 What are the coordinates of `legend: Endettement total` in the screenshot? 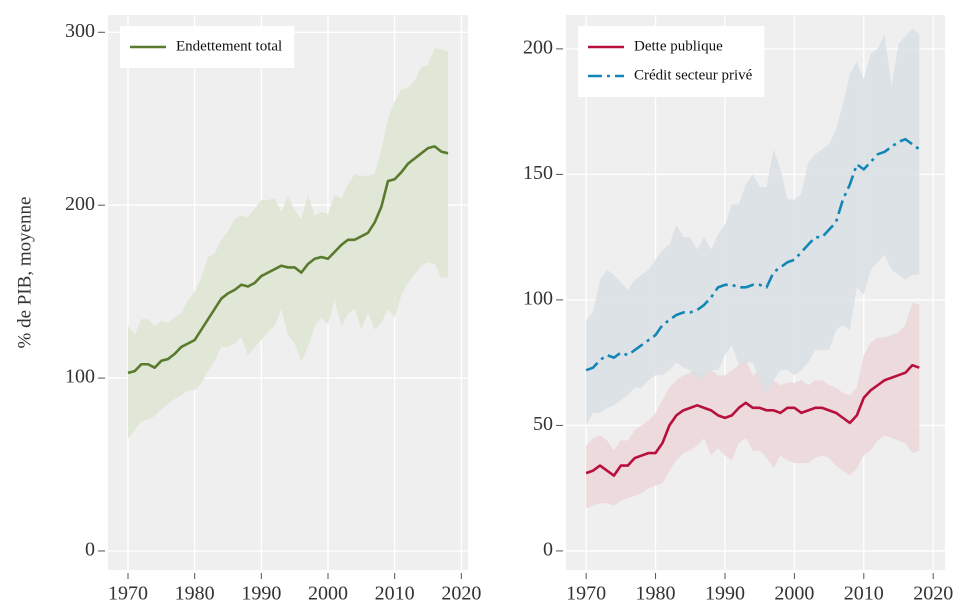 It's located at (207, 47).